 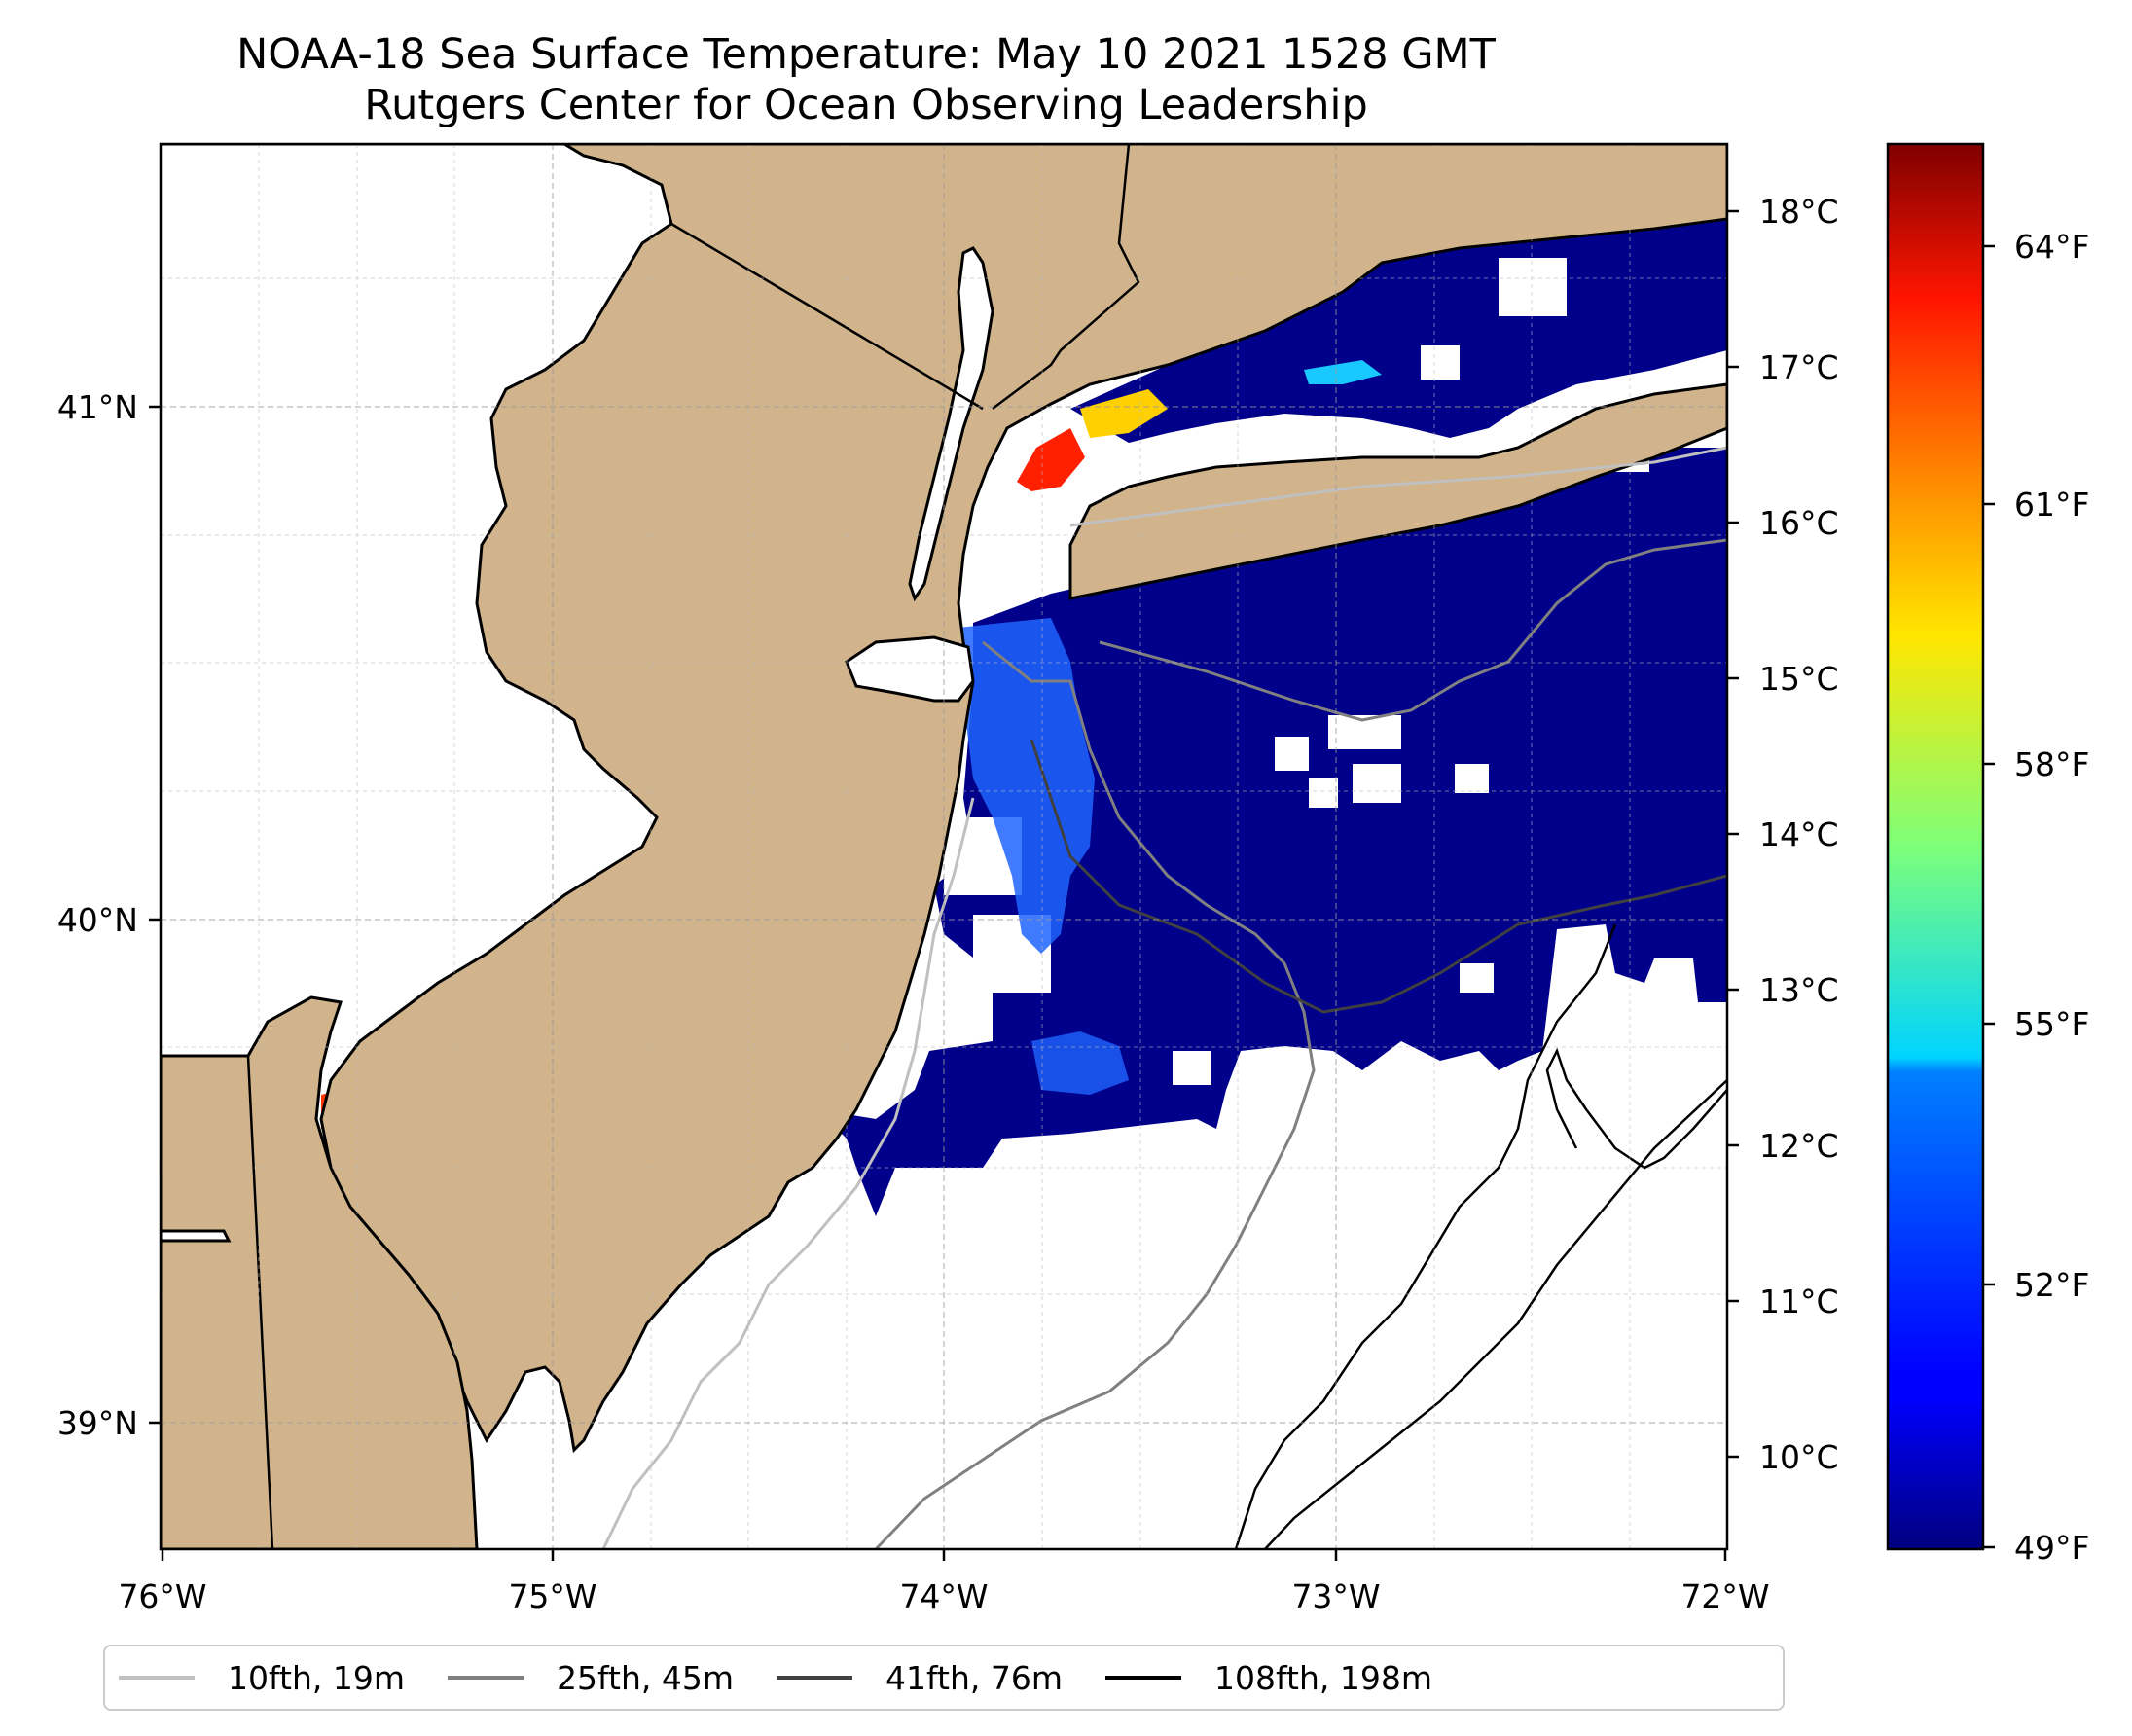 I want to click on land-long-island, so click(x=1398, y=491).